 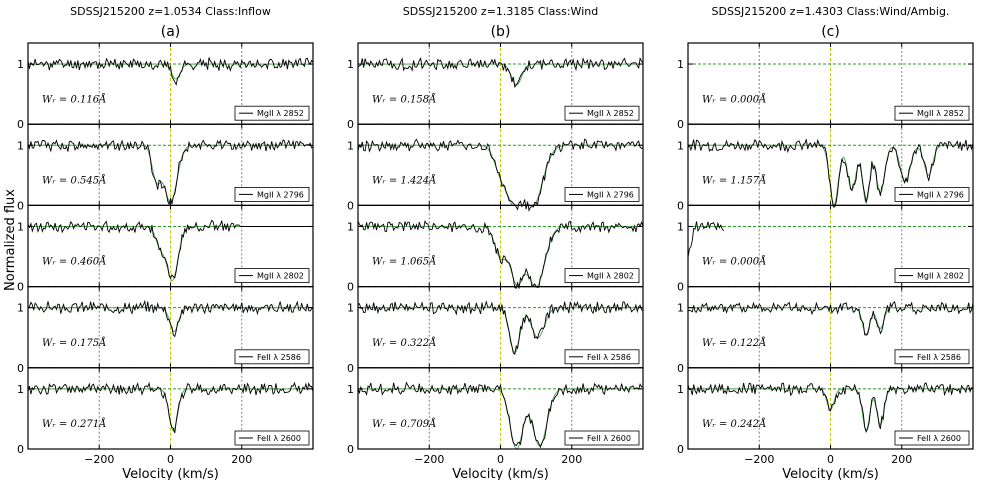 I want to click on equivalent-width-label: Wᵣ = 0.122Å, so click(x=734, y=343).